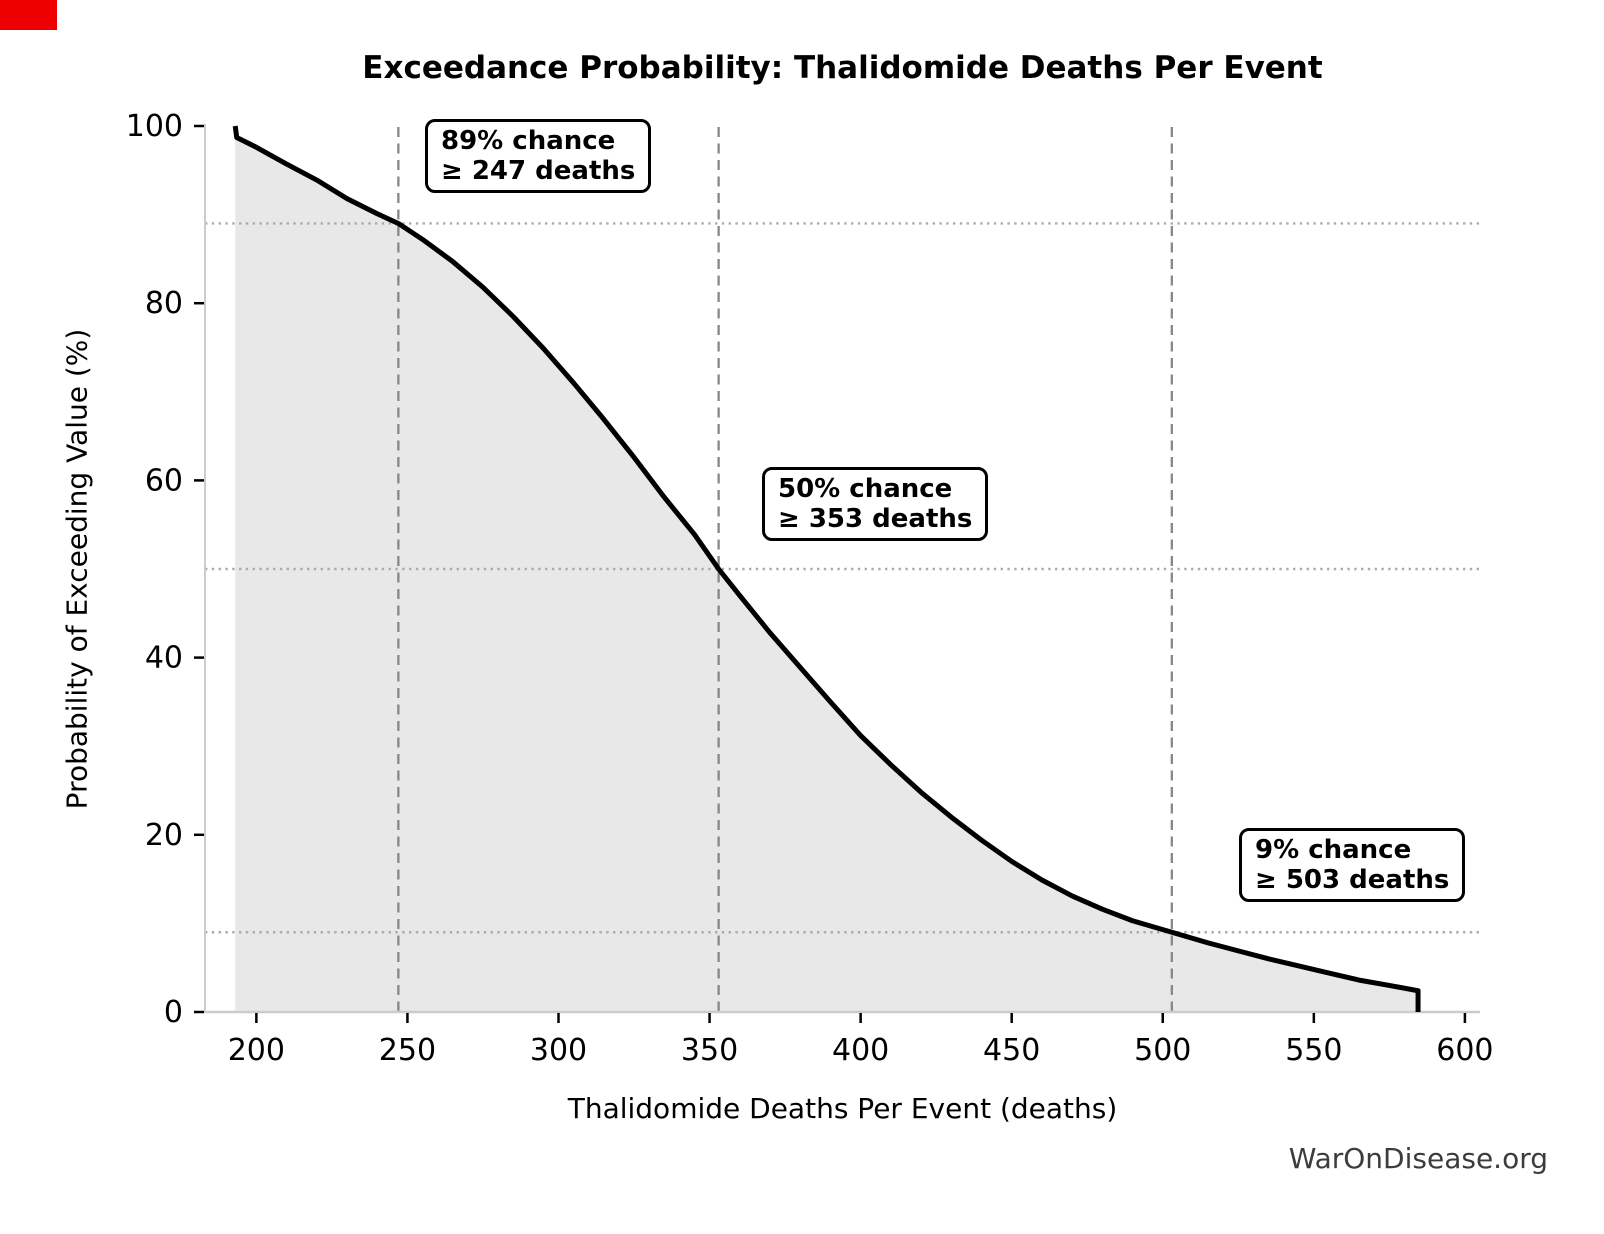 Image resolution: width=1604 pixels, height=1234 pixels. Describe the element at coordinates (407, 1050) in the screenshot. I see `x-tick-label-250: 250` at that location.